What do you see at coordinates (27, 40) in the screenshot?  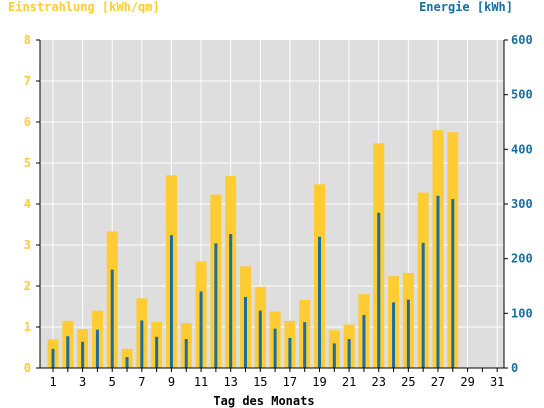 I see `left-tick-label: 8` at bounding box center [27, 40].